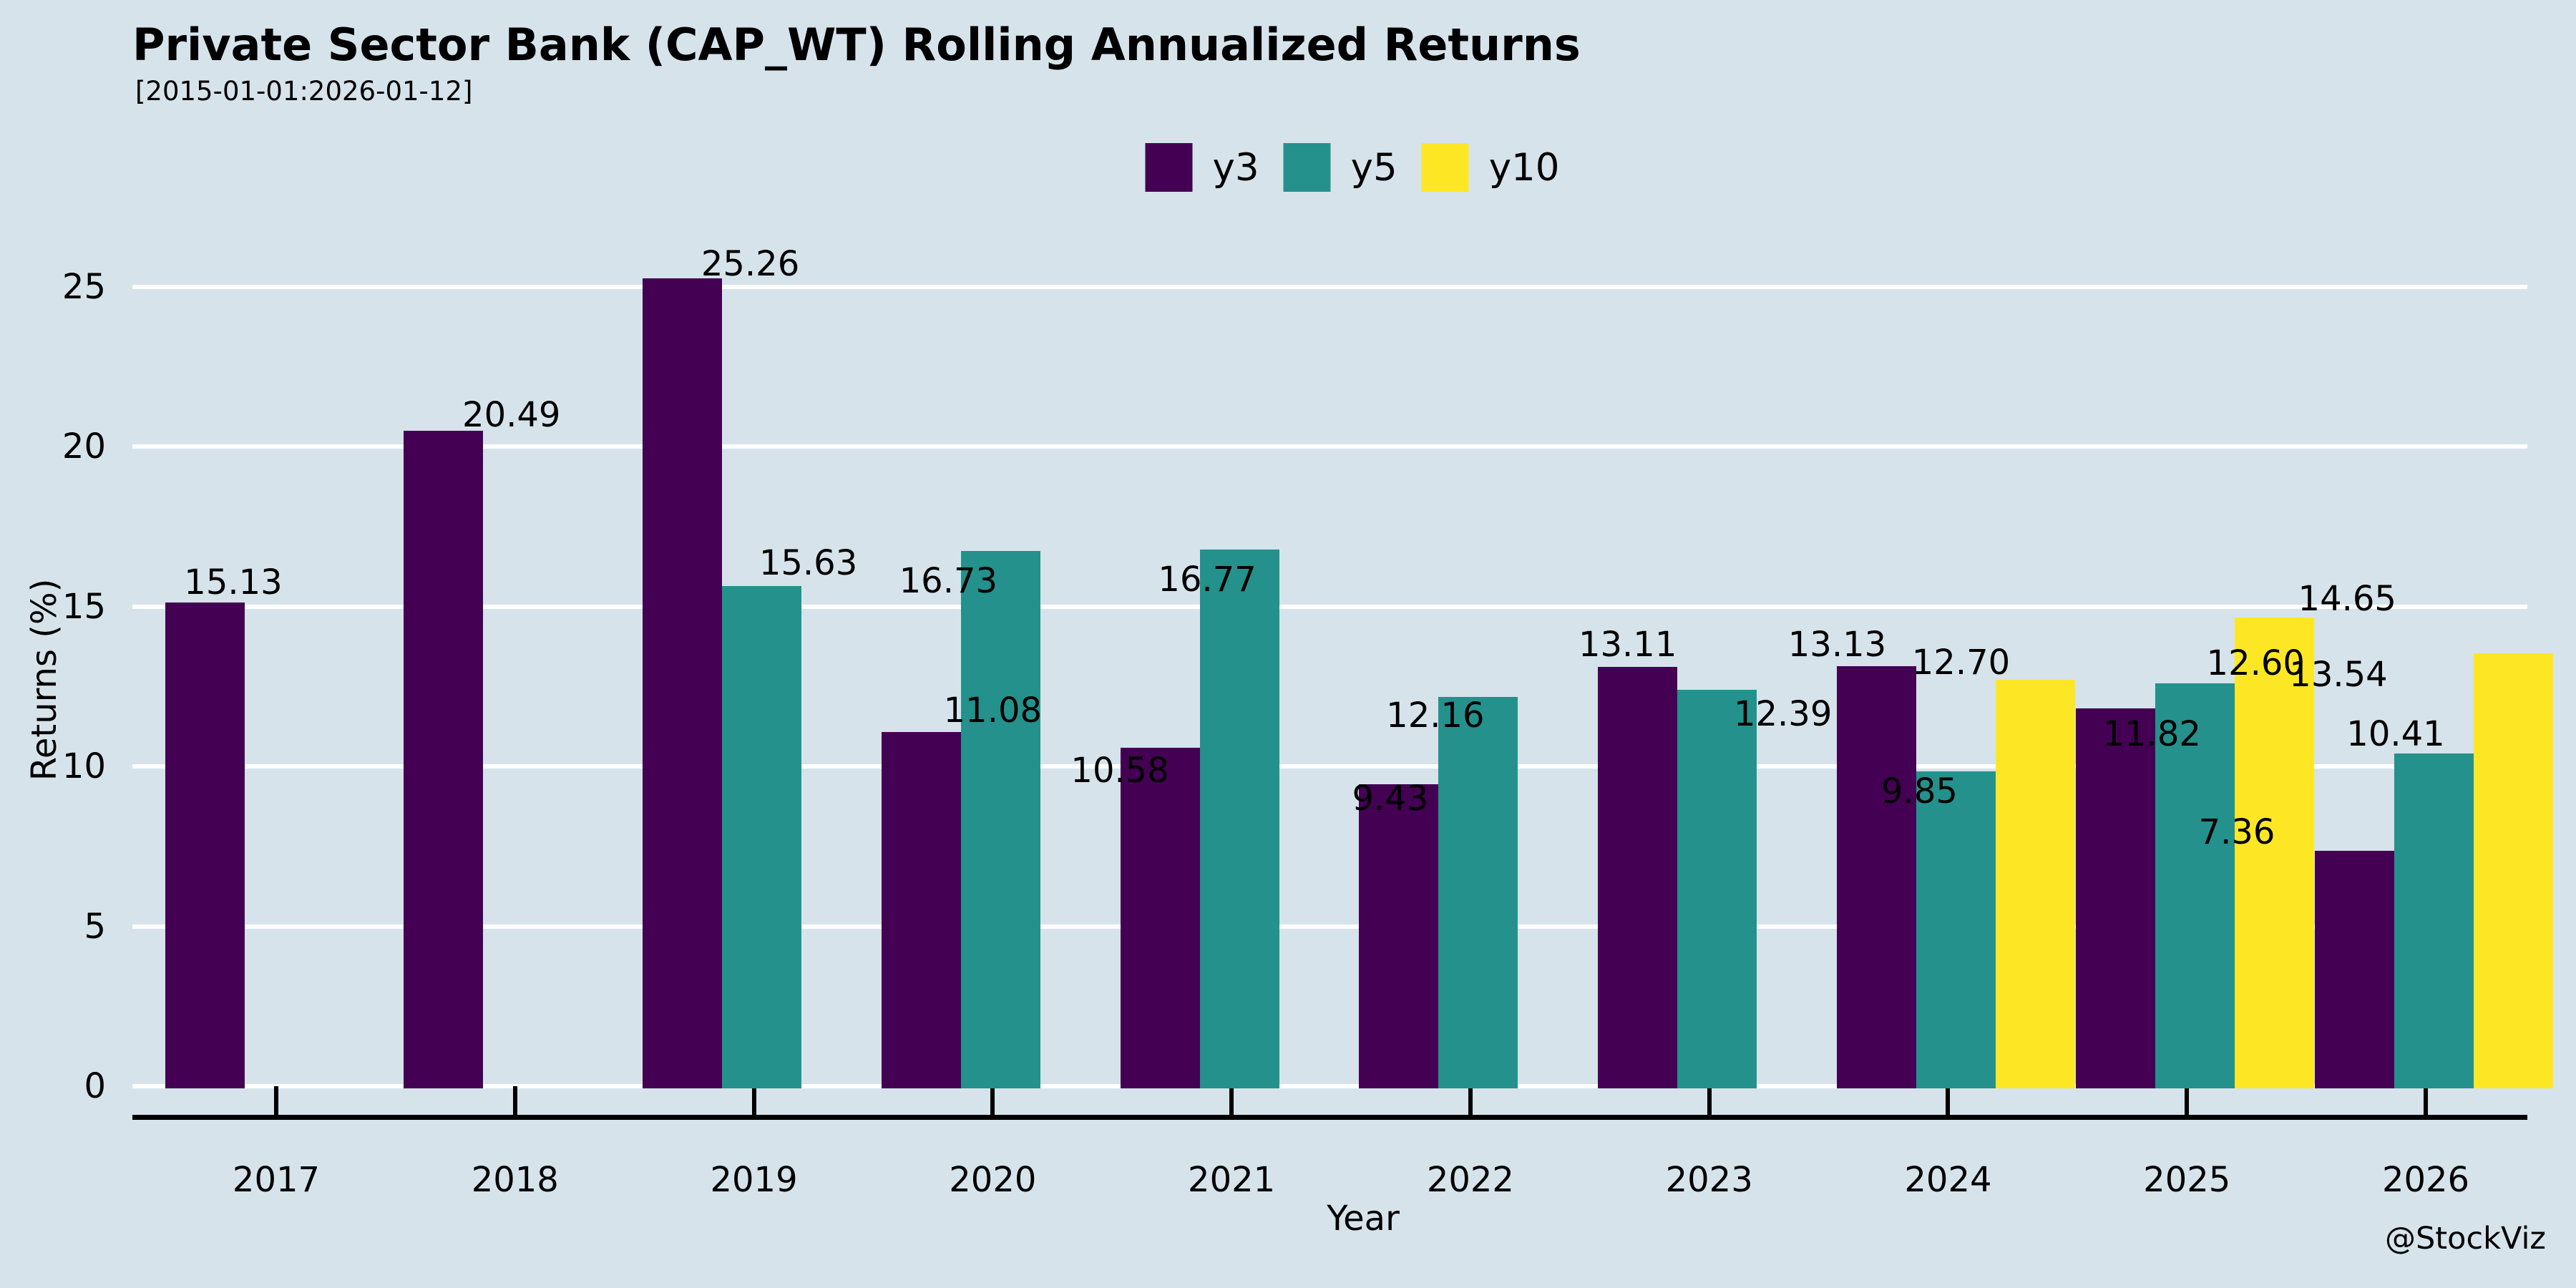 This screenshot has width=2576, height=1288. What do you see at coordinates (1638, 877) in the screenshot?
I see `bar-2023-y3` at bounding box center [1638, 877].